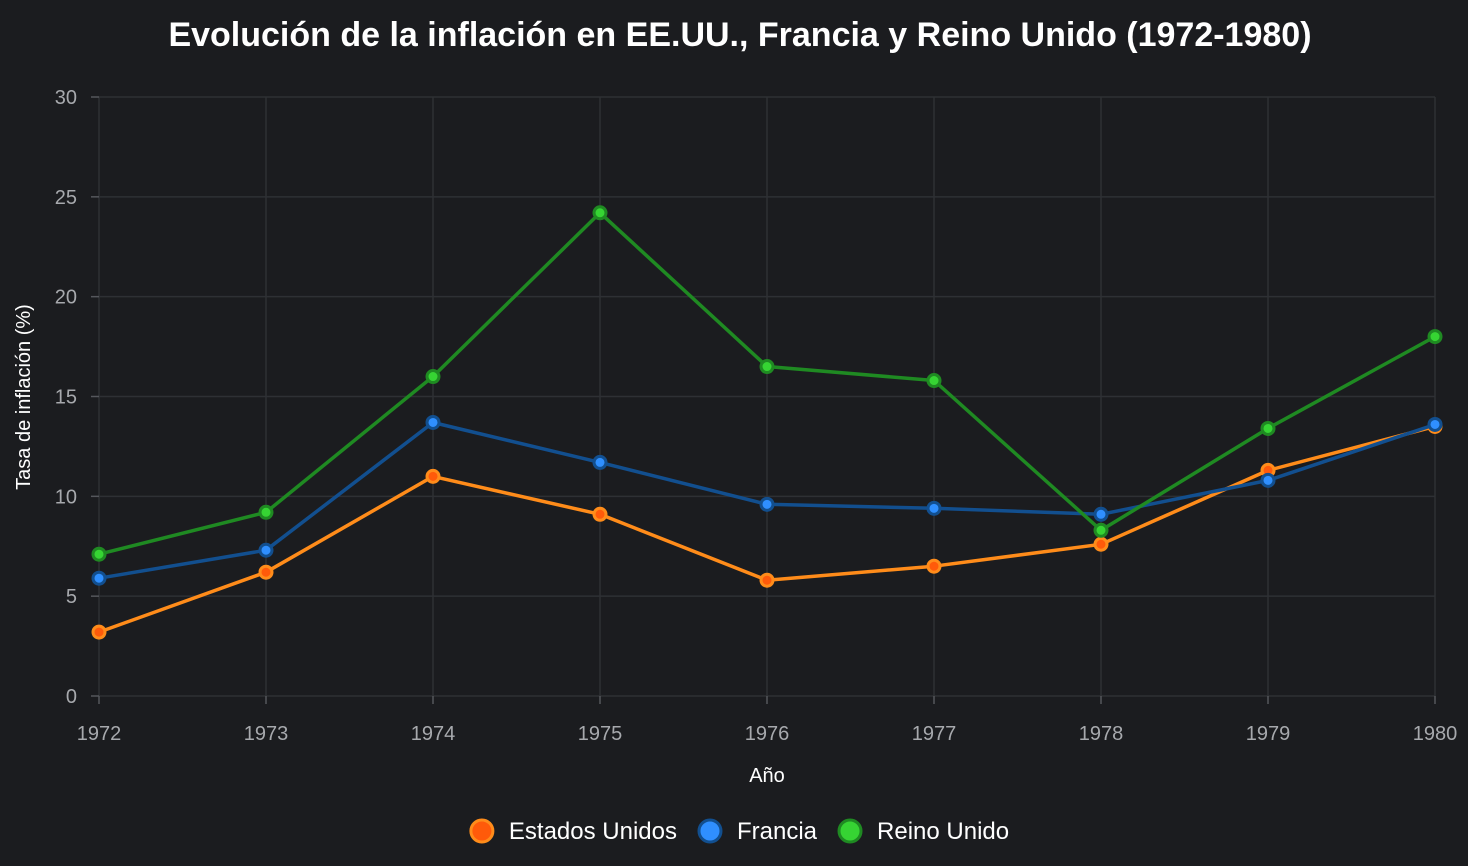  Describe the element at coordinates (66, 98) in the screenshot. I see `y-tick-label: 30` at that location.